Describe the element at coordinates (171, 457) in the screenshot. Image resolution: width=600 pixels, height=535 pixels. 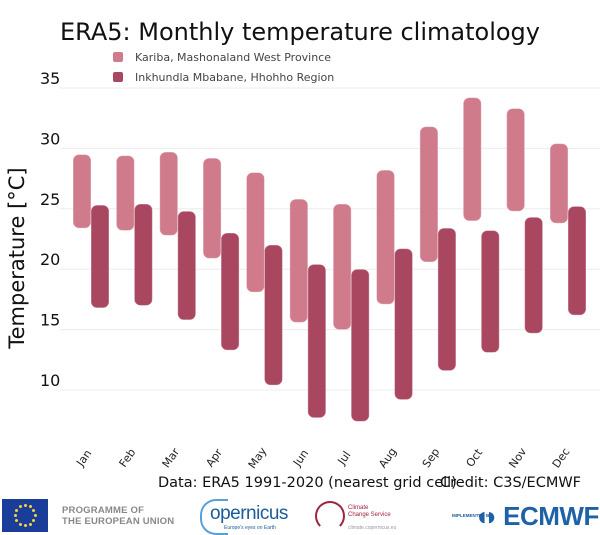
I see `x-tick-label: Mar` at that location.